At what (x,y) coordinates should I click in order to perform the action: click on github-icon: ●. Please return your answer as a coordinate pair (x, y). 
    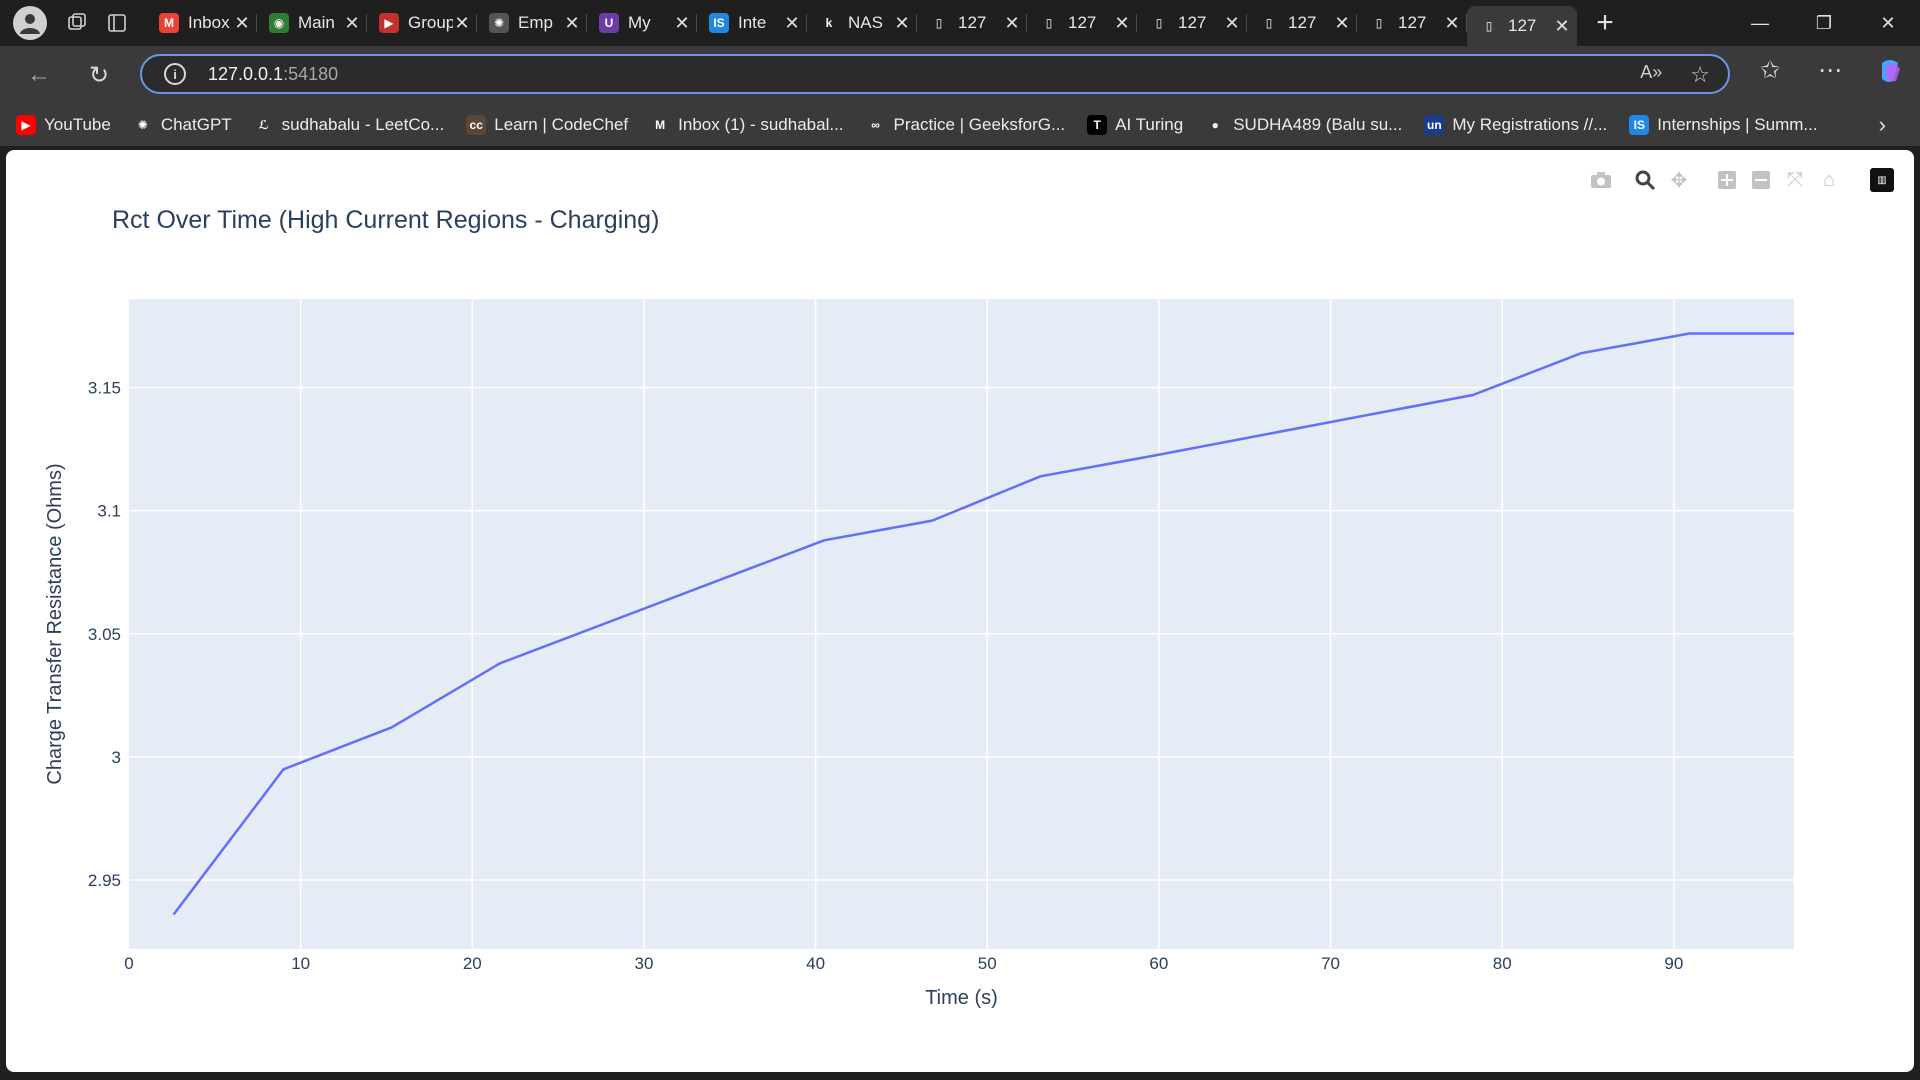
    Looking at the image, I should click on (1215, 125).